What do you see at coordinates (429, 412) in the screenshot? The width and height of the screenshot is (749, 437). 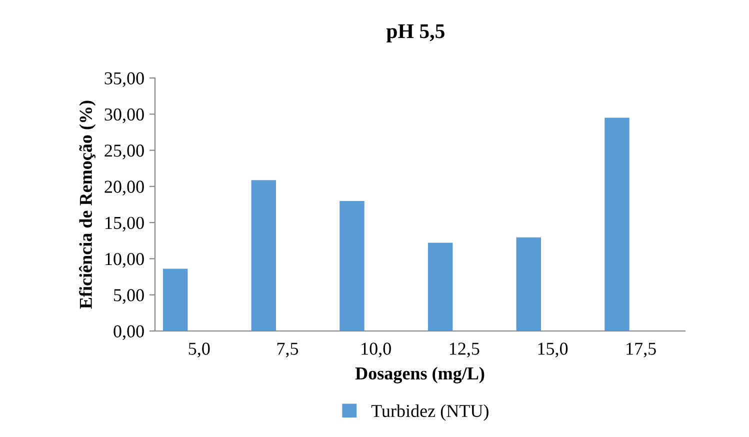 I see `legend-label: Turbidez (NTU)` at bounding box center [429, 412].